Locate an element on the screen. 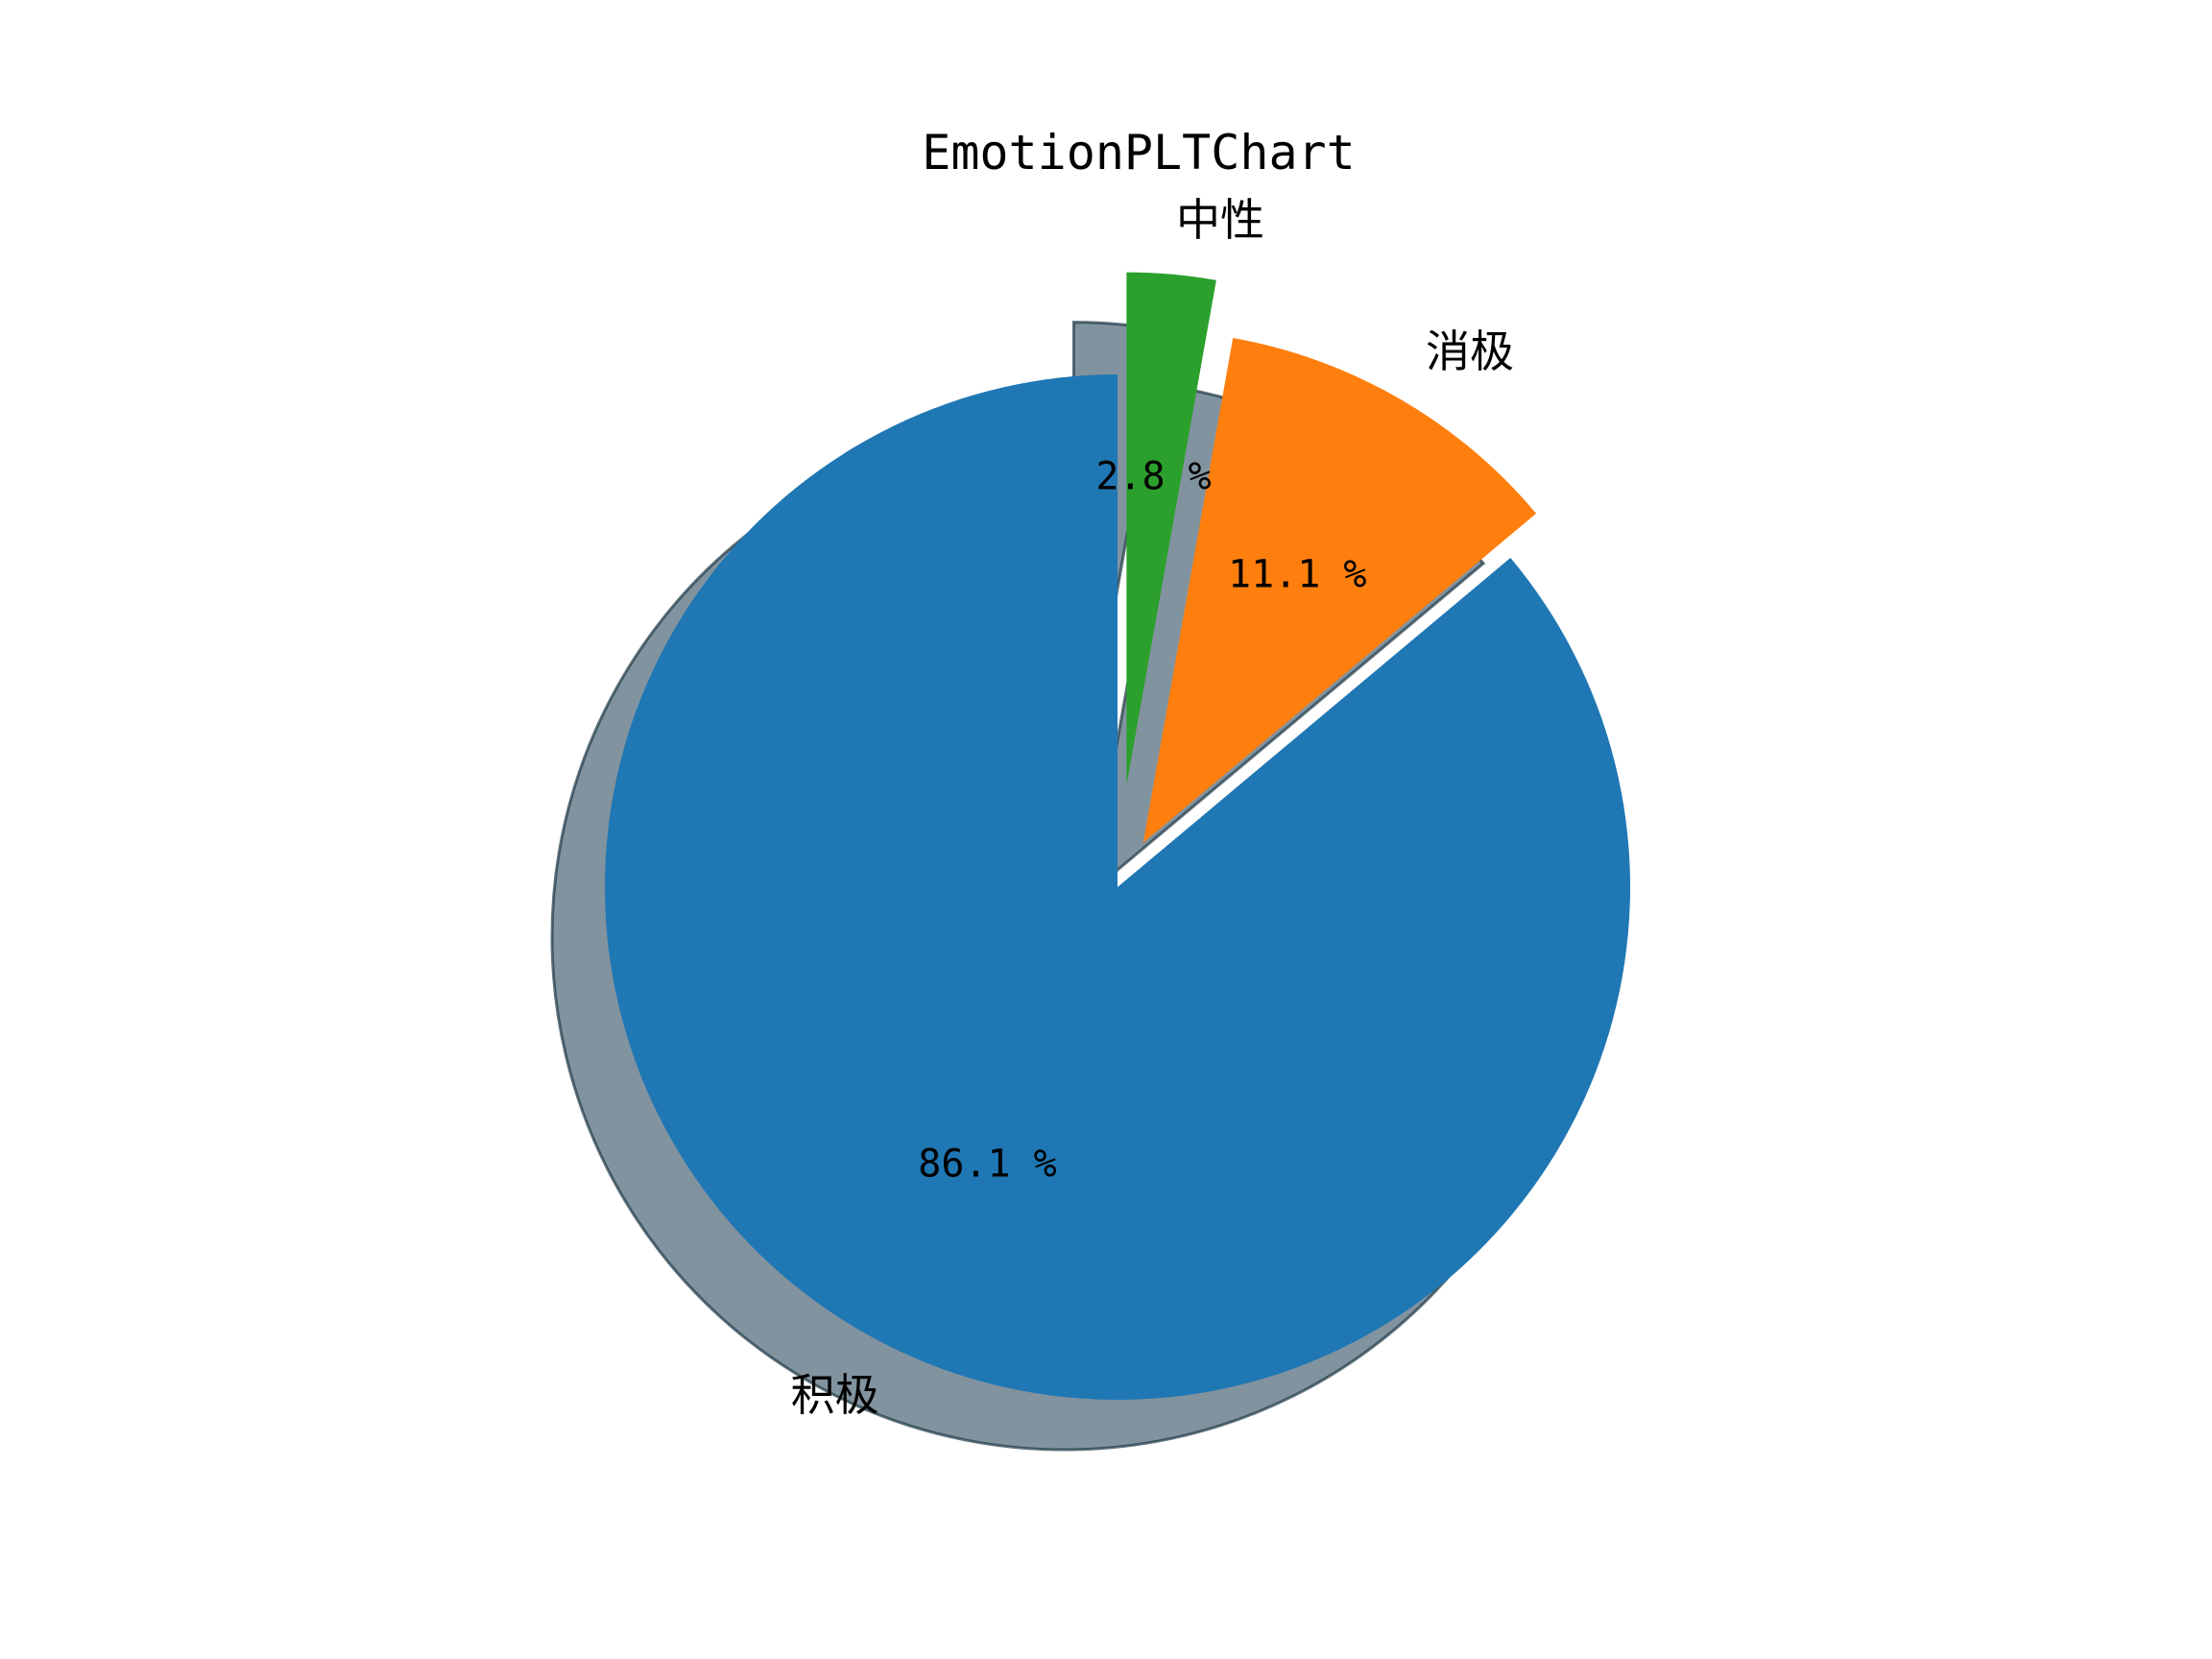 The width and height of the screenshot is (2212, 1659). pie-value-label: 86.1 % is located at coordinates (988, 1164).